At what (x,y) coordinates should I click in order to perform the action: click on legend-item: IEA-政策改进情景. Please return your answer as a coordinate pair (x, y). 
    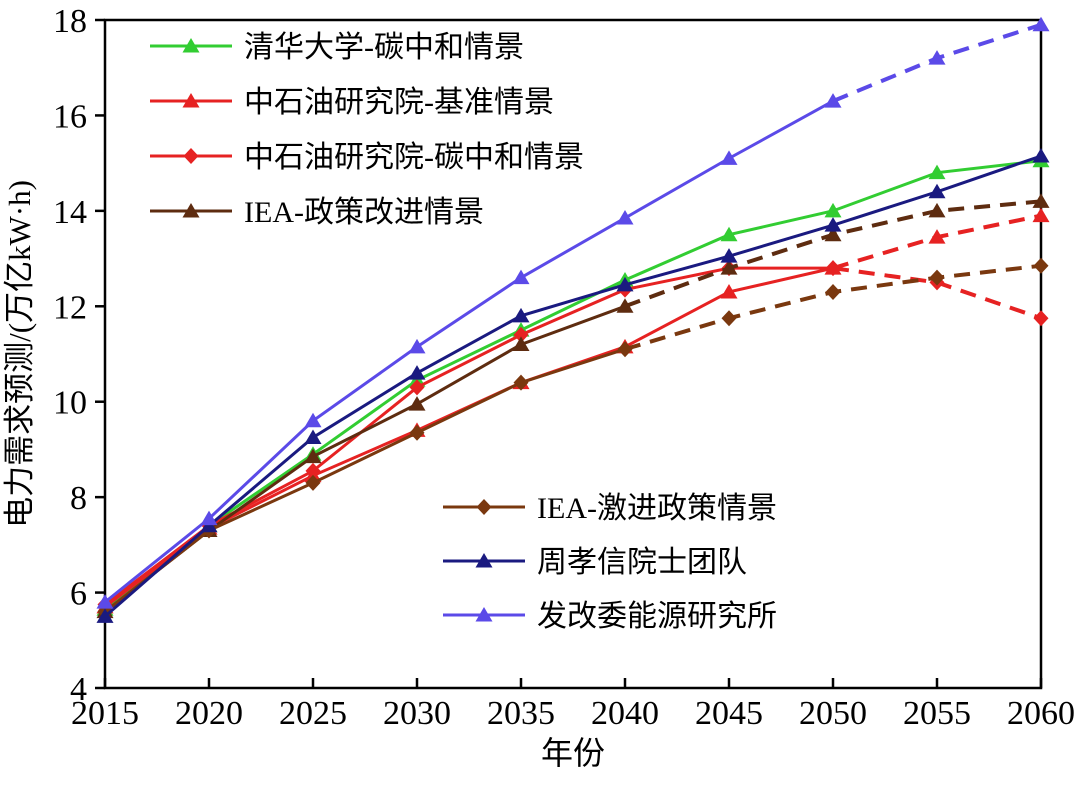
    Looking at the image, I should click on (317, 212).